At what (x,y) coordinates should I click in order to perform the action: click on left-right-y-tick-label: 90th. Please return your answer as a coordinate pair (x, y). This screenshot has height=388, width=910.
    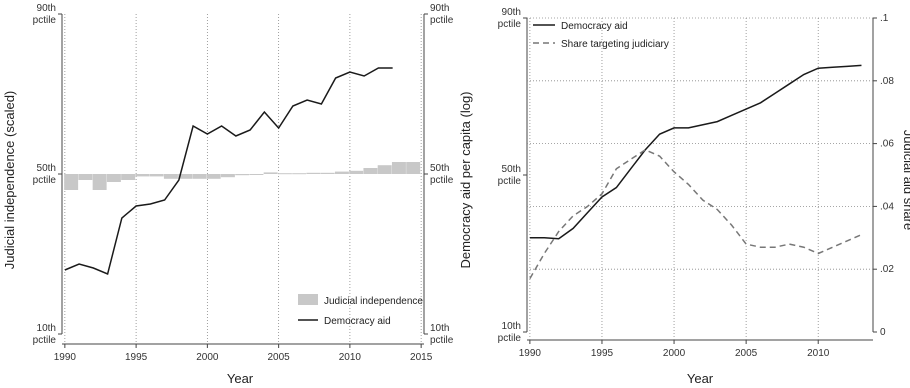
    Looking at the image, I should click on (439, 8).